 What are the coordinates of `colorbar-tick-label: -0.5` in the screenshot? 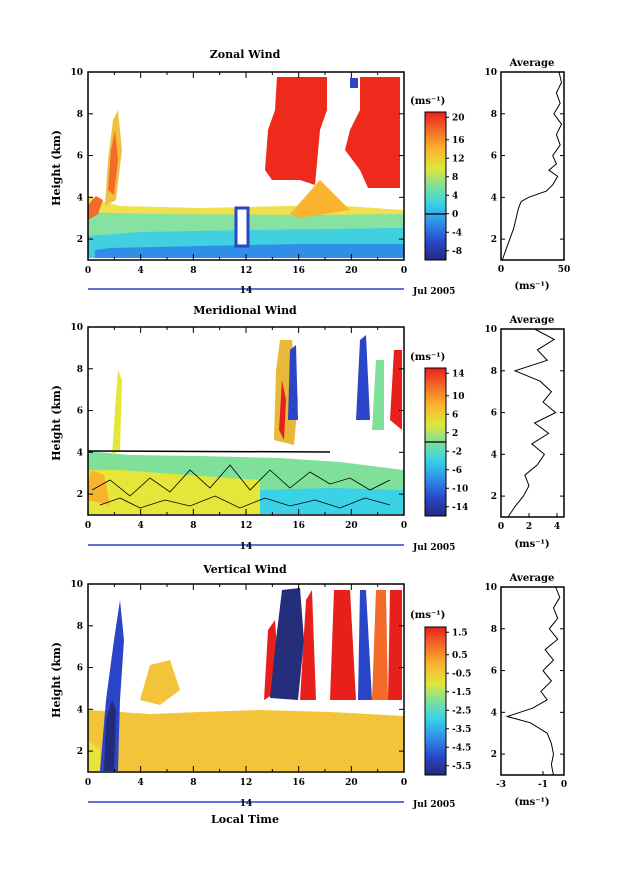 It's located at (461, 674).